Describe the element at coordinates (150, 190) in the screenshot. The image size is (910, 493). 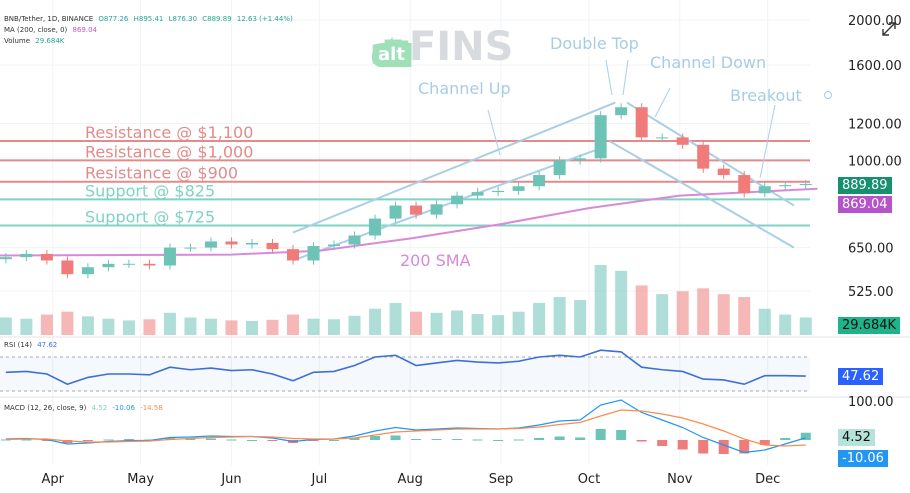
I see `level-label: Support @ $825` at that location.